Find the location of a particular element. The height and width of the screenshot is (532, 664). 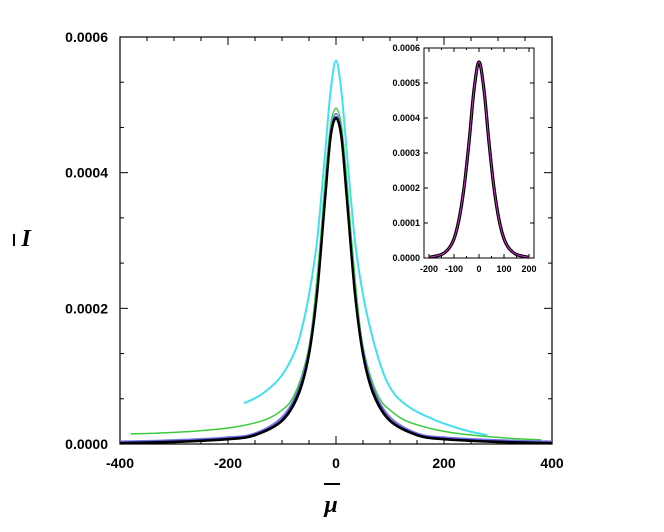

x-tick-label: -100 is located at coordinates (454, 269).